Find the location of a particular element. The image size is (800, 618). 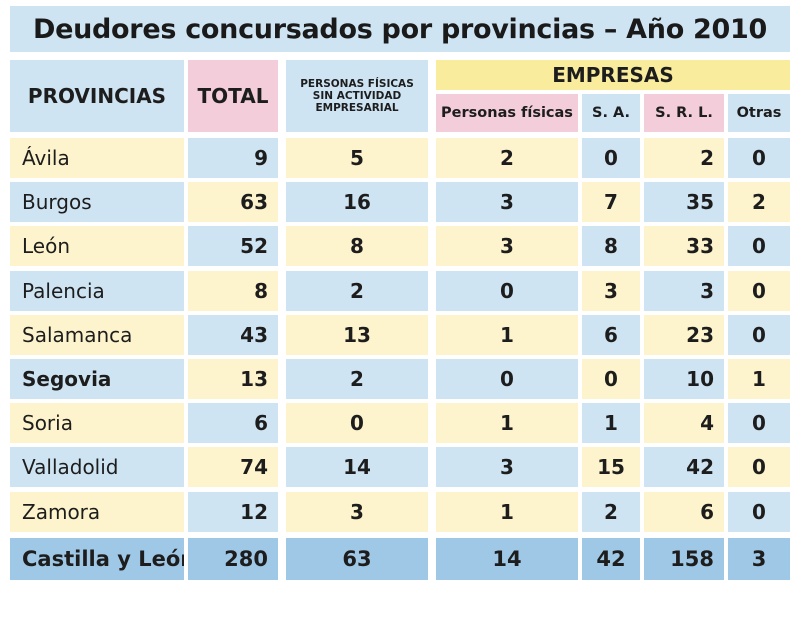

cell-total: 6 is located at coordinates (233, 423).